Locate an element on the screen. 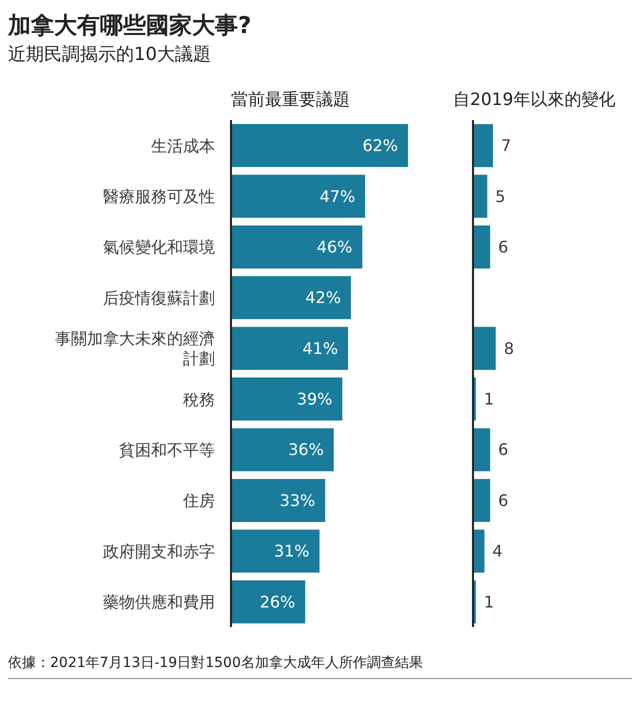 This screenshot has width=640, height=706. data-label: 47% is located at coordinates (338, 196).